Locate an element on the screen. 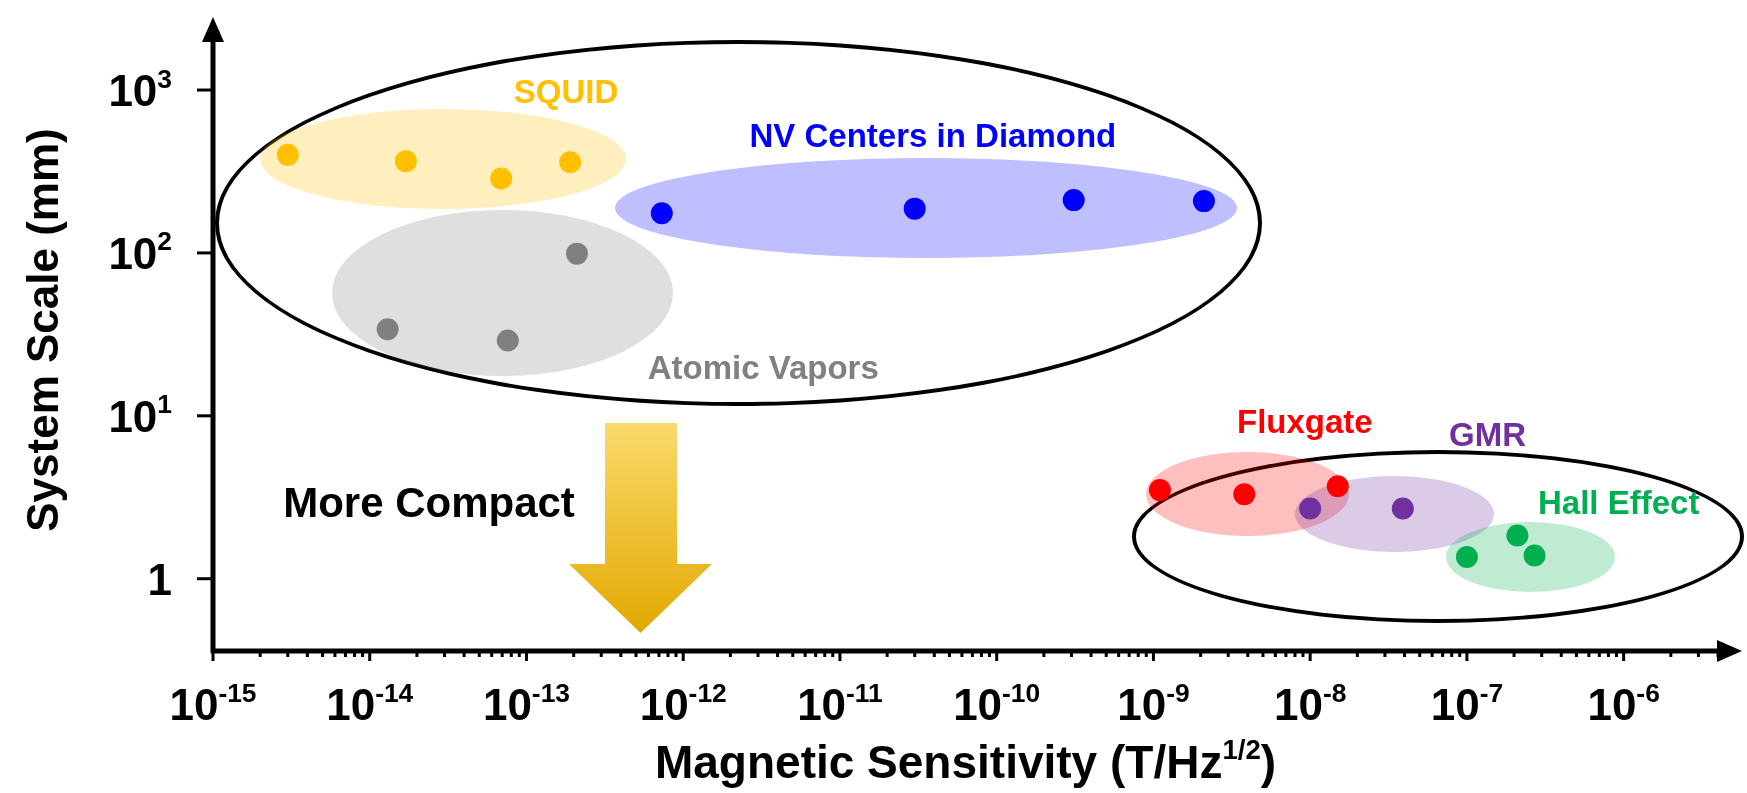 Image resolution: width=1747 pixels, height=793 pixels. series-label: GMR is located at coordinates (1487, 435).